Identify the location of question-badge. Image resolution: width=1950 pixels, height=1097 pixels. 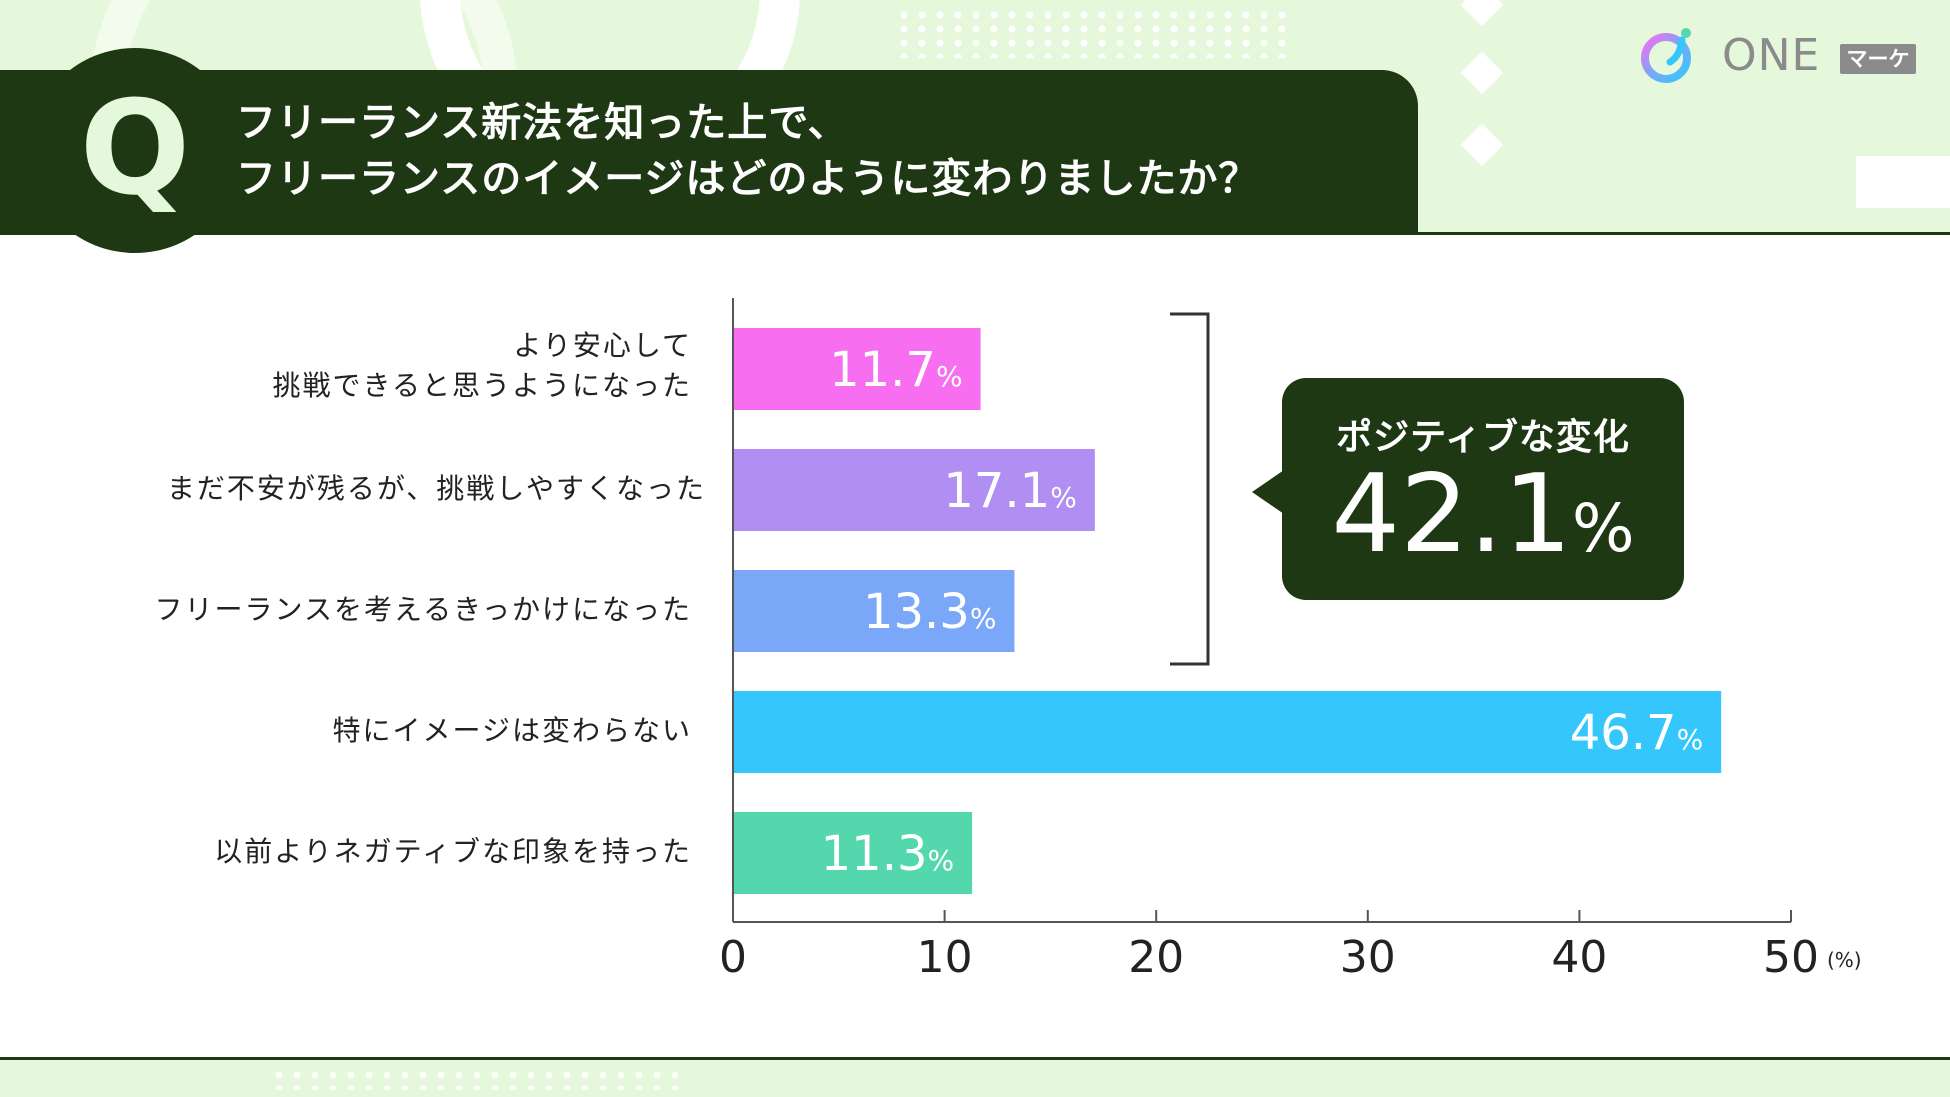
(135, 150).